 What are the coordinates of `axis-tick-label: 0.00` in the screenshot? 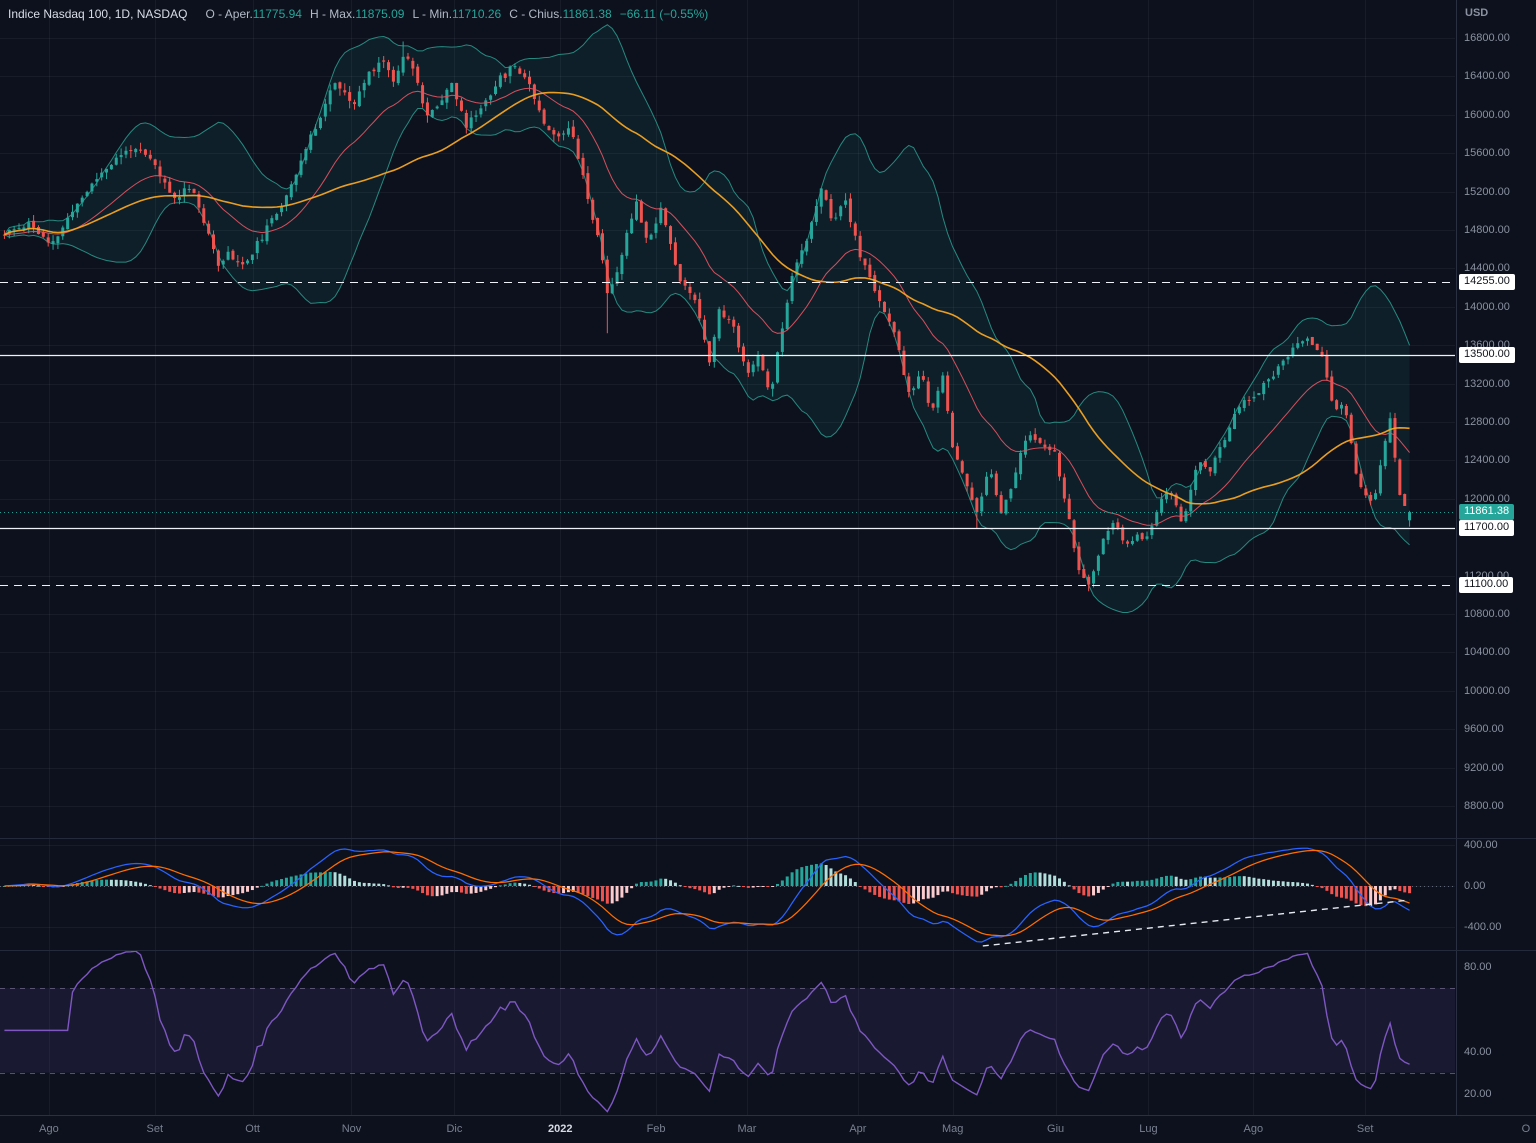 It's located at (1475, 886).